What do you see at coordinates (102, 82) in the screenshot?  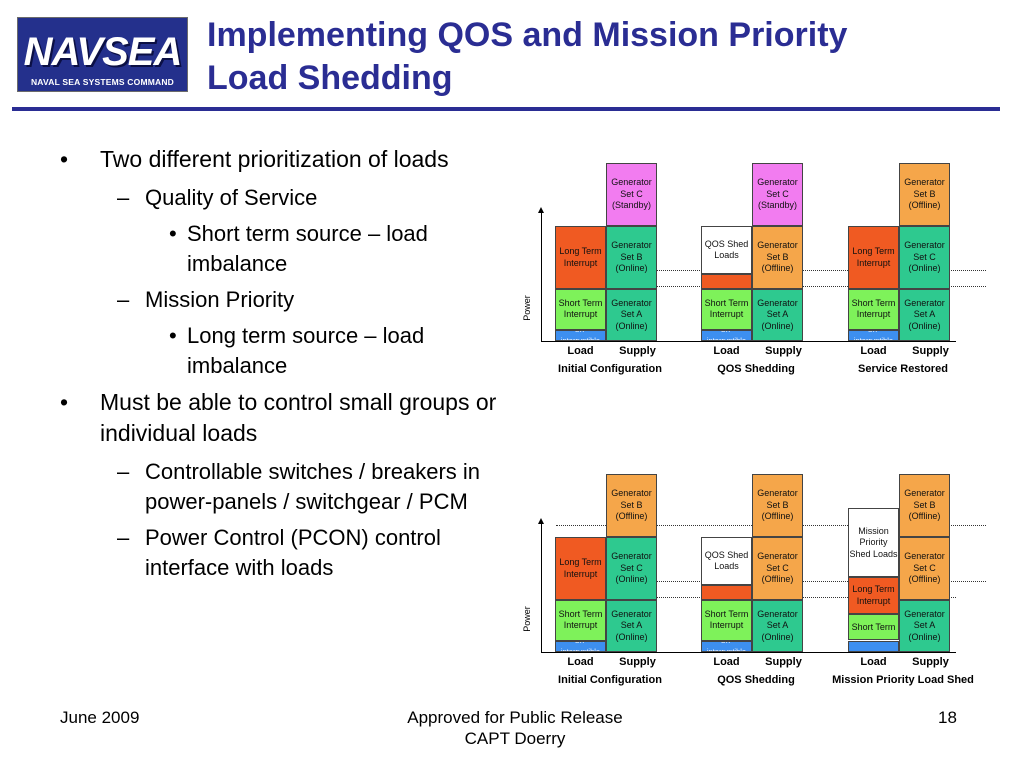 I see `logo-subtitle: NAVAL SEA SYSTEMS COMMAND` at bounding box center [102, 82].